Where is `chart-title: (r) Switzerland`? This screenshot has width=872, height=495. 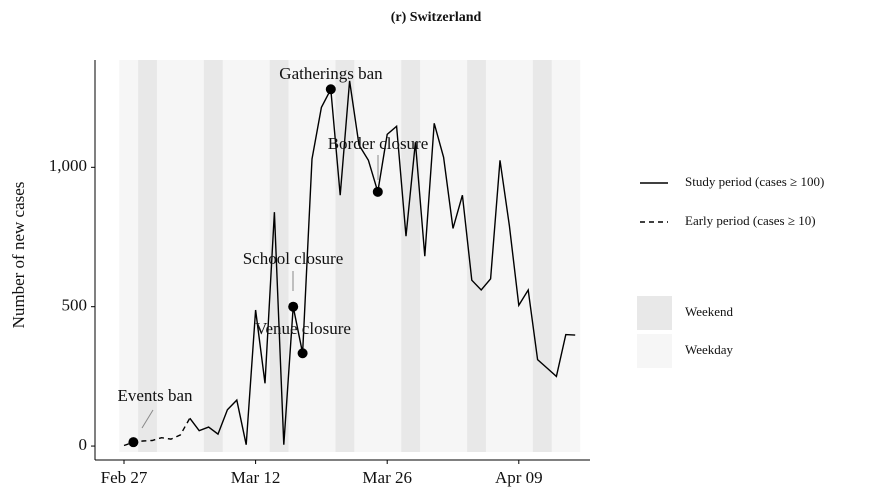 chart-title: (r) Switzerland is located at coordinates (436, 17).